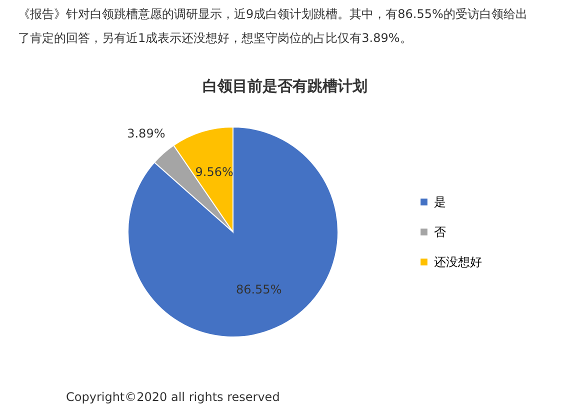 The image size is (577, 416). Describe the element at coordinates (173, 397) in the screenshot. I see `text: Copyright©2020 all rights reserved` at that location.